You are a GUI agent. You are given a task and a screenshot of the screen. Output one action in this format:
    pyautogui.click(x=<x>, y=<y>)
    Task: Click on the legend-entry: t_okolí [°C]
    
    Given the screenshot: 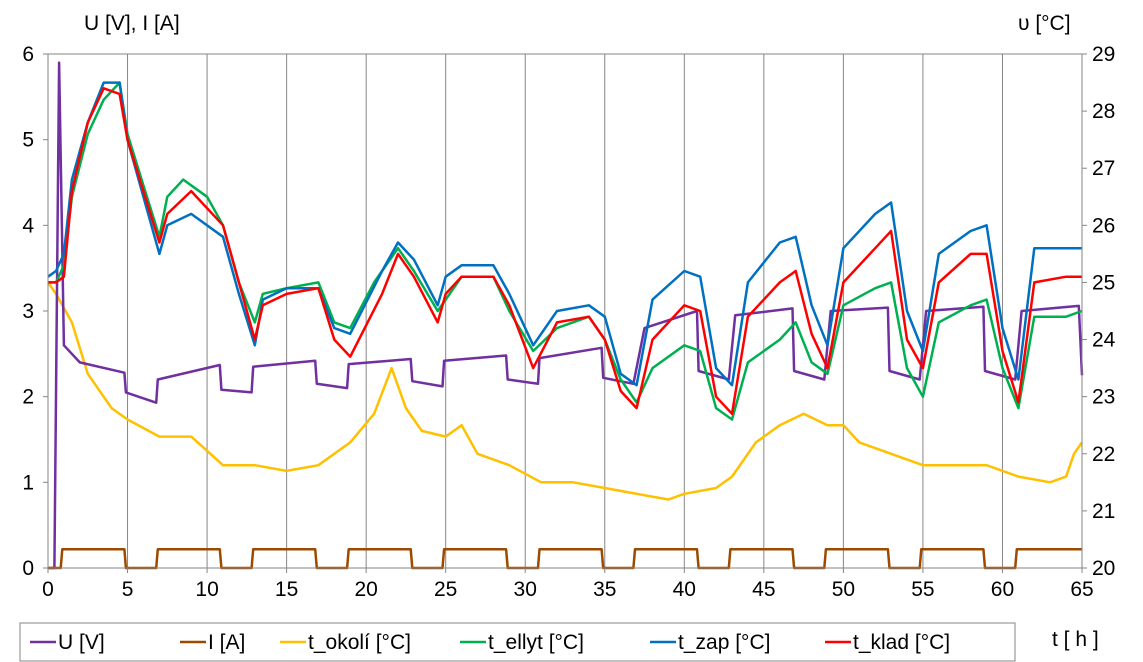 What is the action you would take?
    pyautogui.click(x=345, y=642)
    